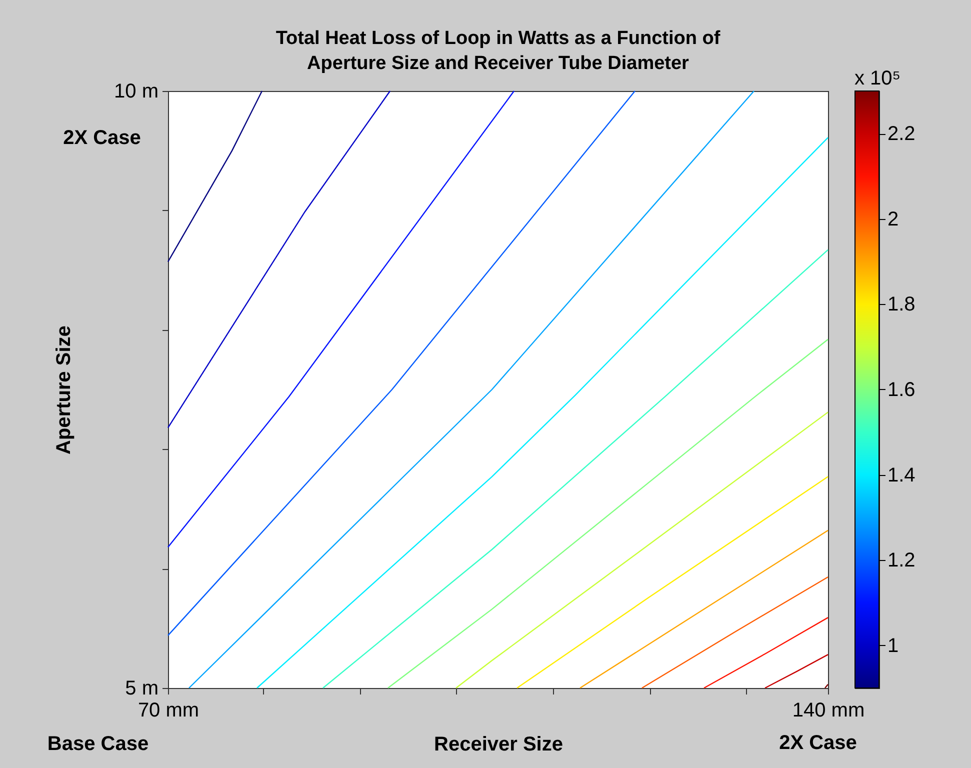  I want to click on x-tick-label: 70 mm, so click(169, 711).